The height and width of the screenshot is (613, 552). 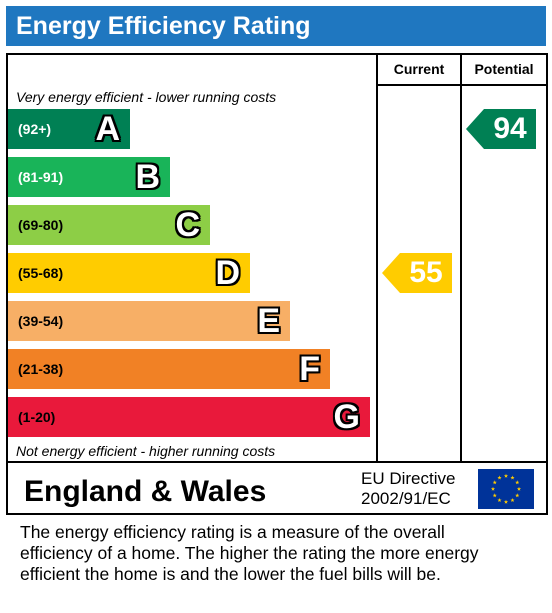 What do you see at coordinates (309, 369) in the screenshot?
I see `band-letter: F` at bounding box center [309, 369].